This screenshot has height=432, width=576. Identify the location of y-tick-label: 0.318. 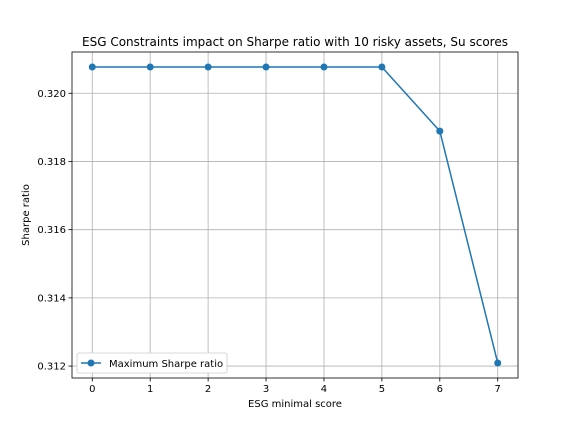
(51, 162).